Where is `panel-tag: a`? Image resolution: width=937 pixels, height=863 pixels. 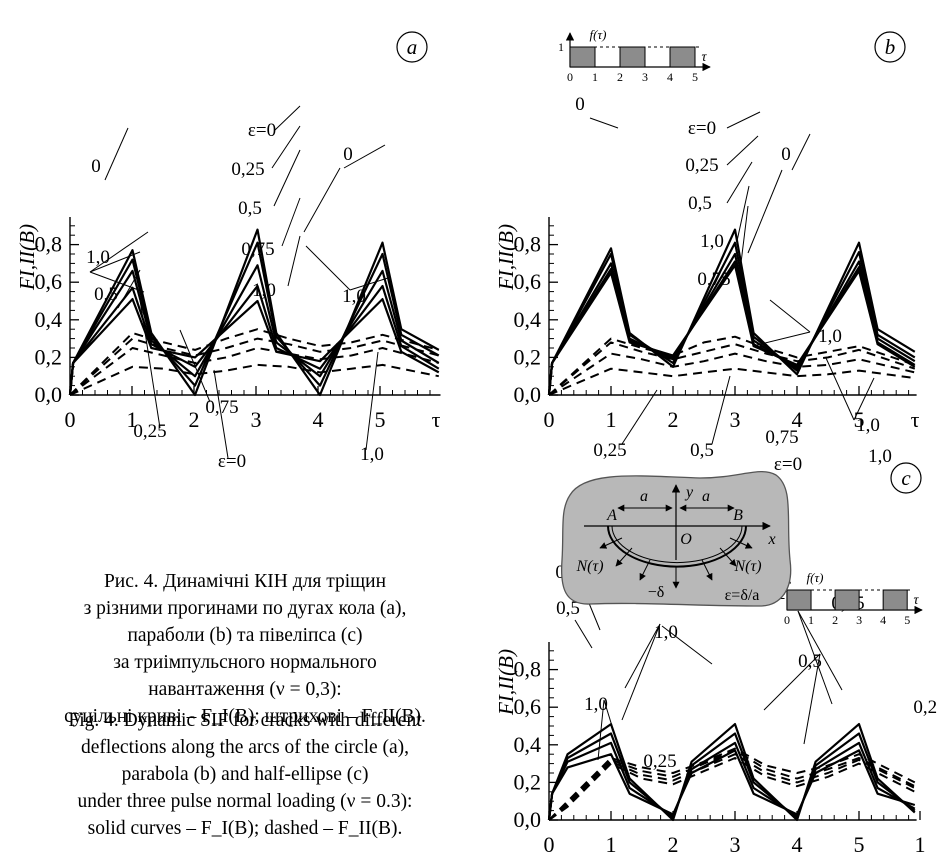
panel-tag: a is located at coordinates (412, 47).